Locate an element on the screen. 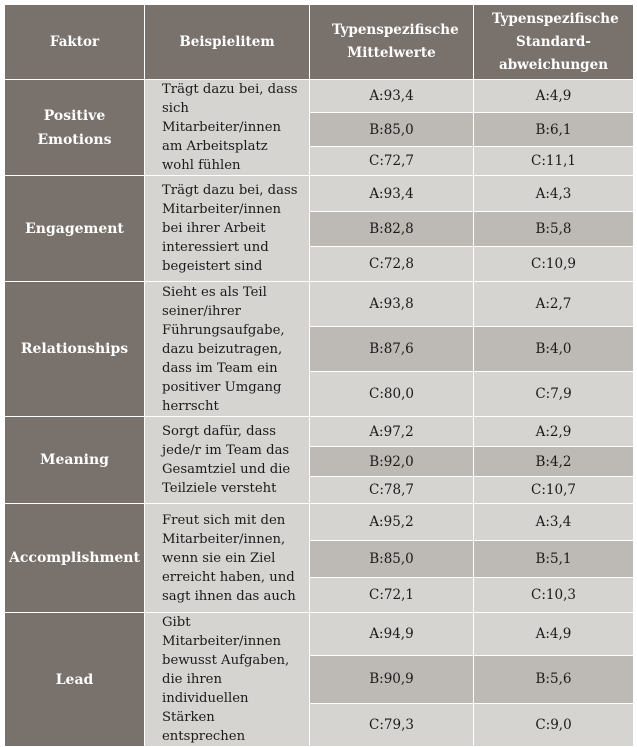 Image resolution: width=637 pixels, height=747 pixels. factor-cell-lead: Lead is located at coordinates (74, 679).